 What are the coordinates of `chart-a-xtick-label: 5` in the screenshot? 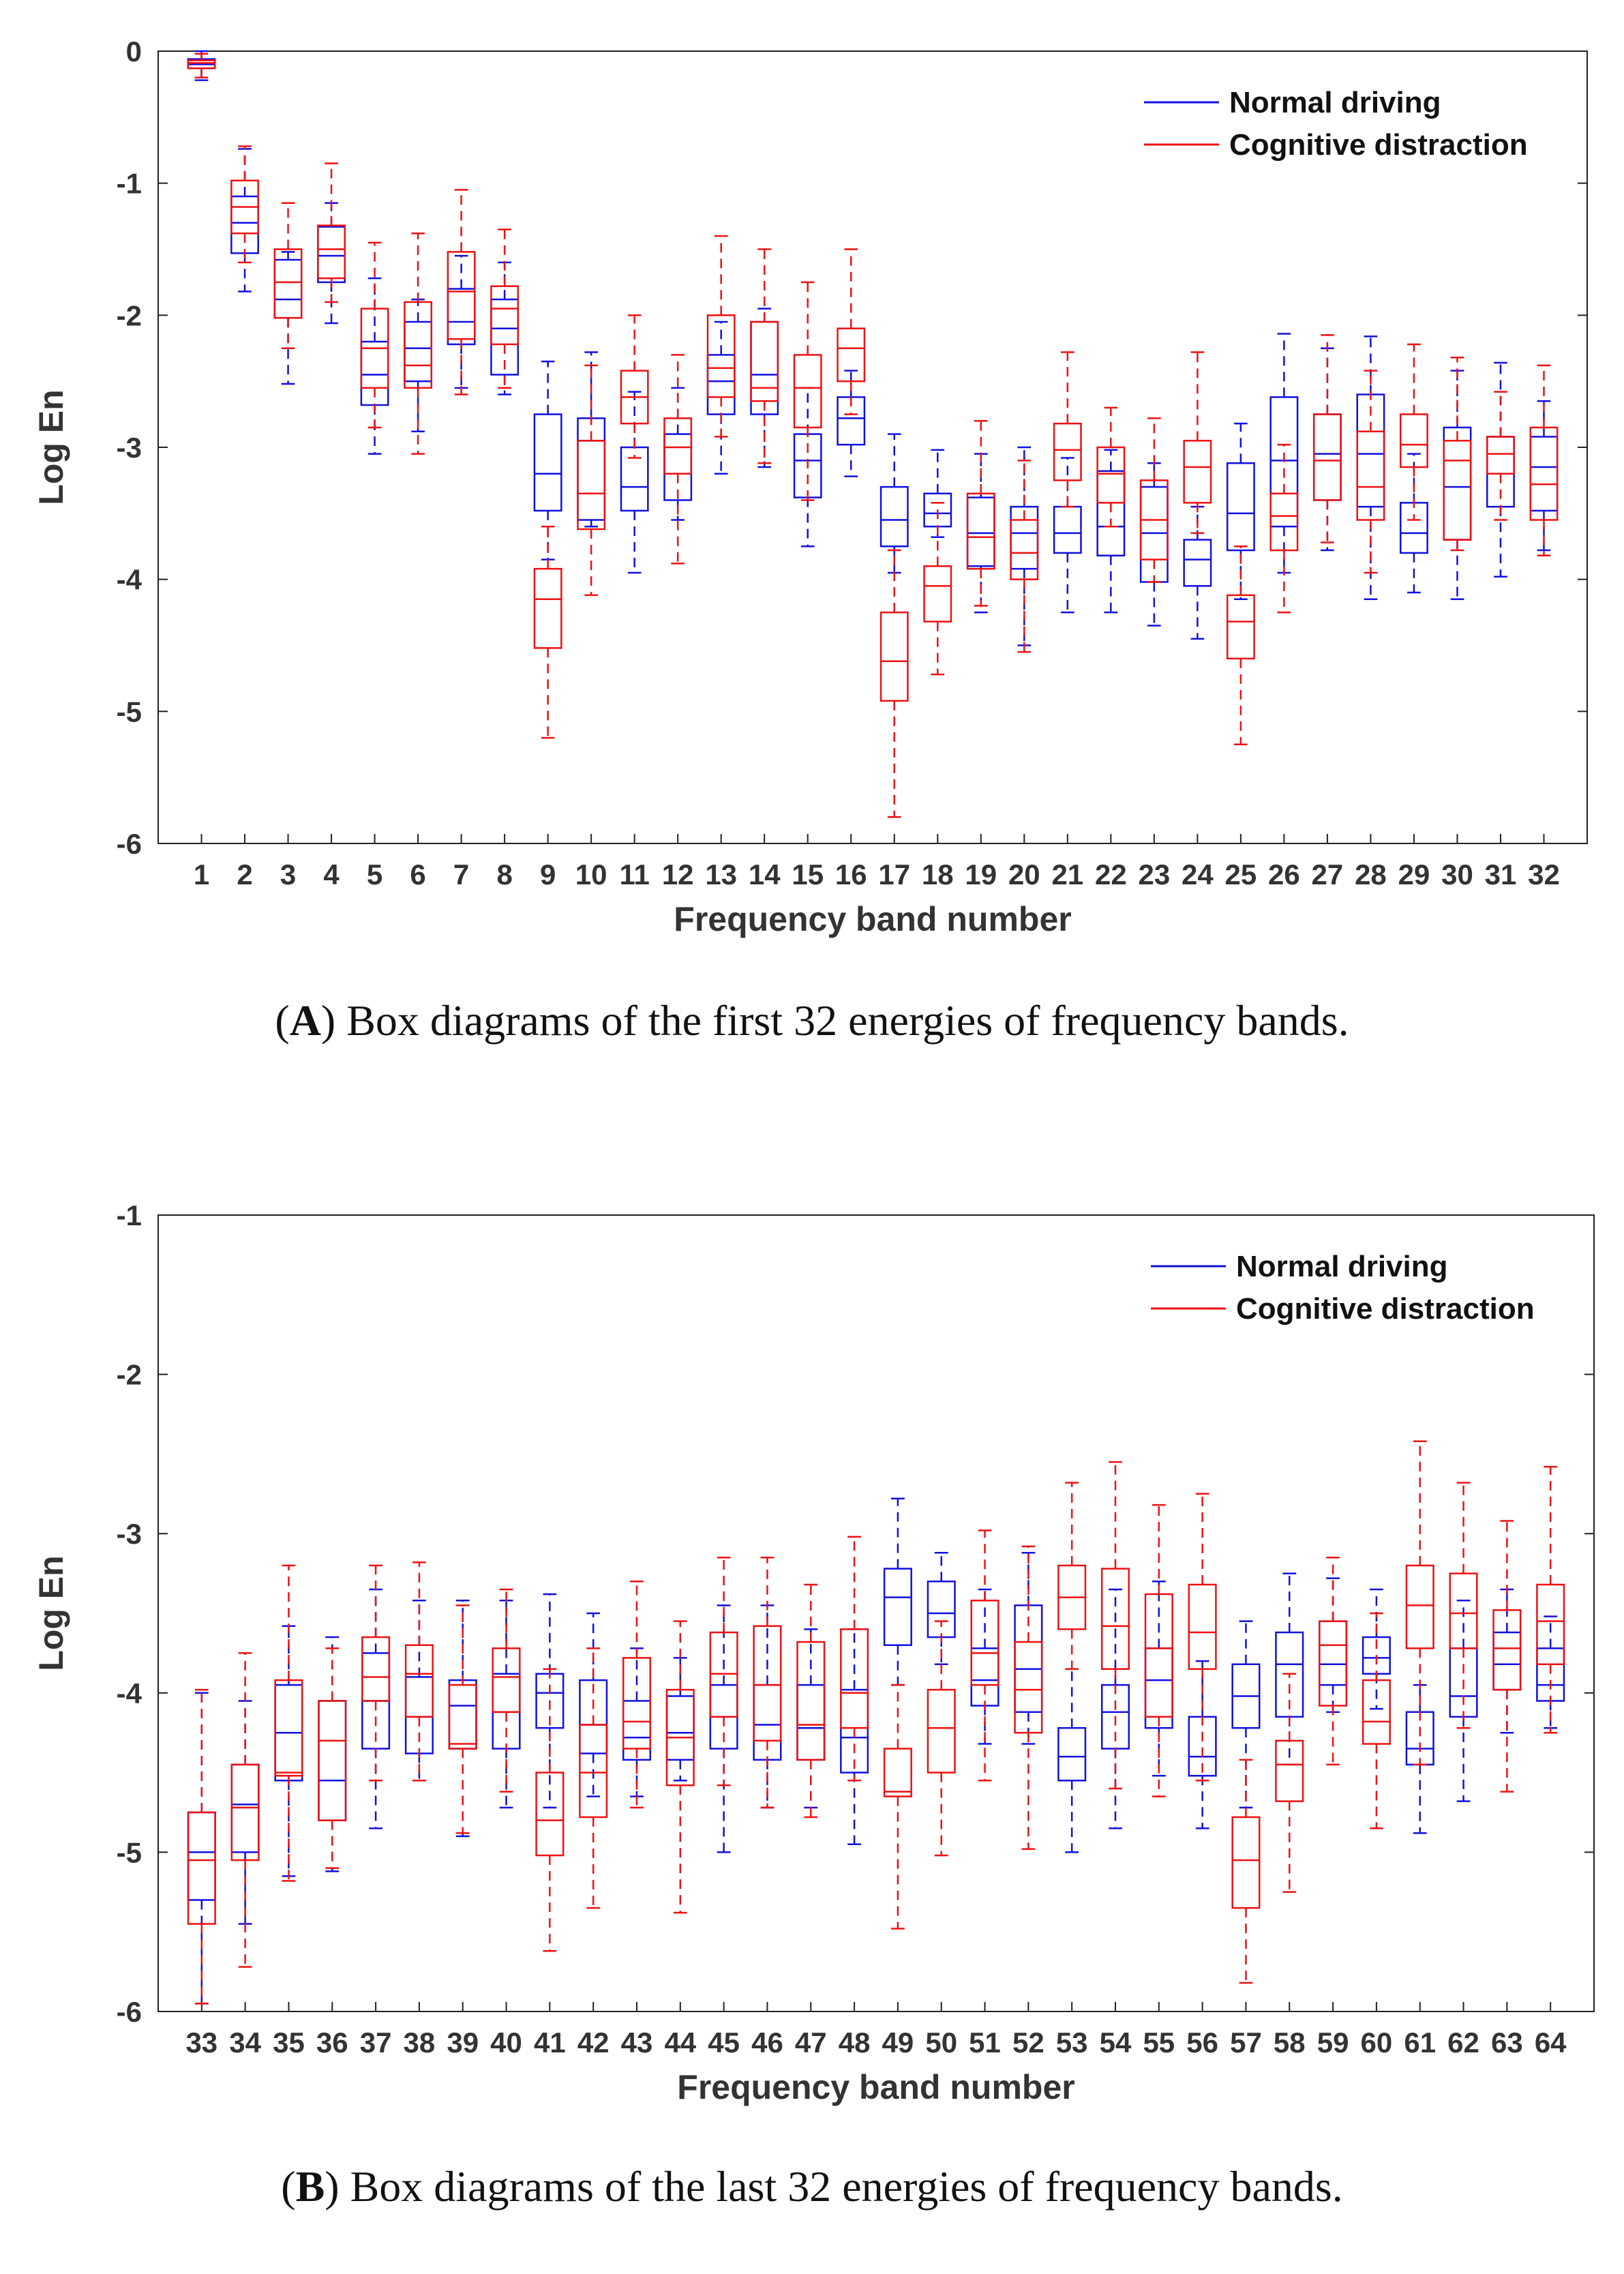 It's located at (374, 874).